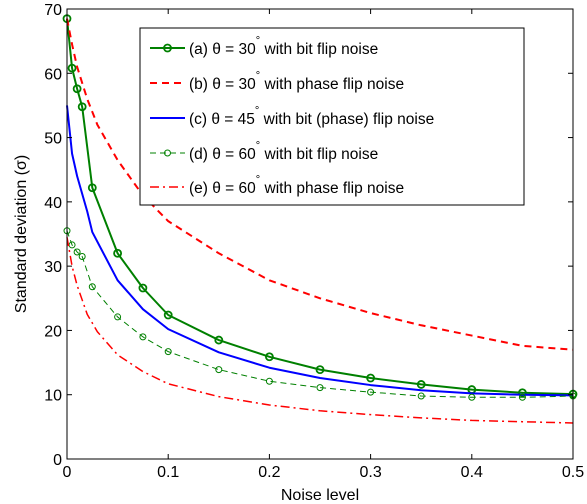 The width and height of the screenshot is (587, 504). I want to click on y-tick-label: 40, so click(53, 203).